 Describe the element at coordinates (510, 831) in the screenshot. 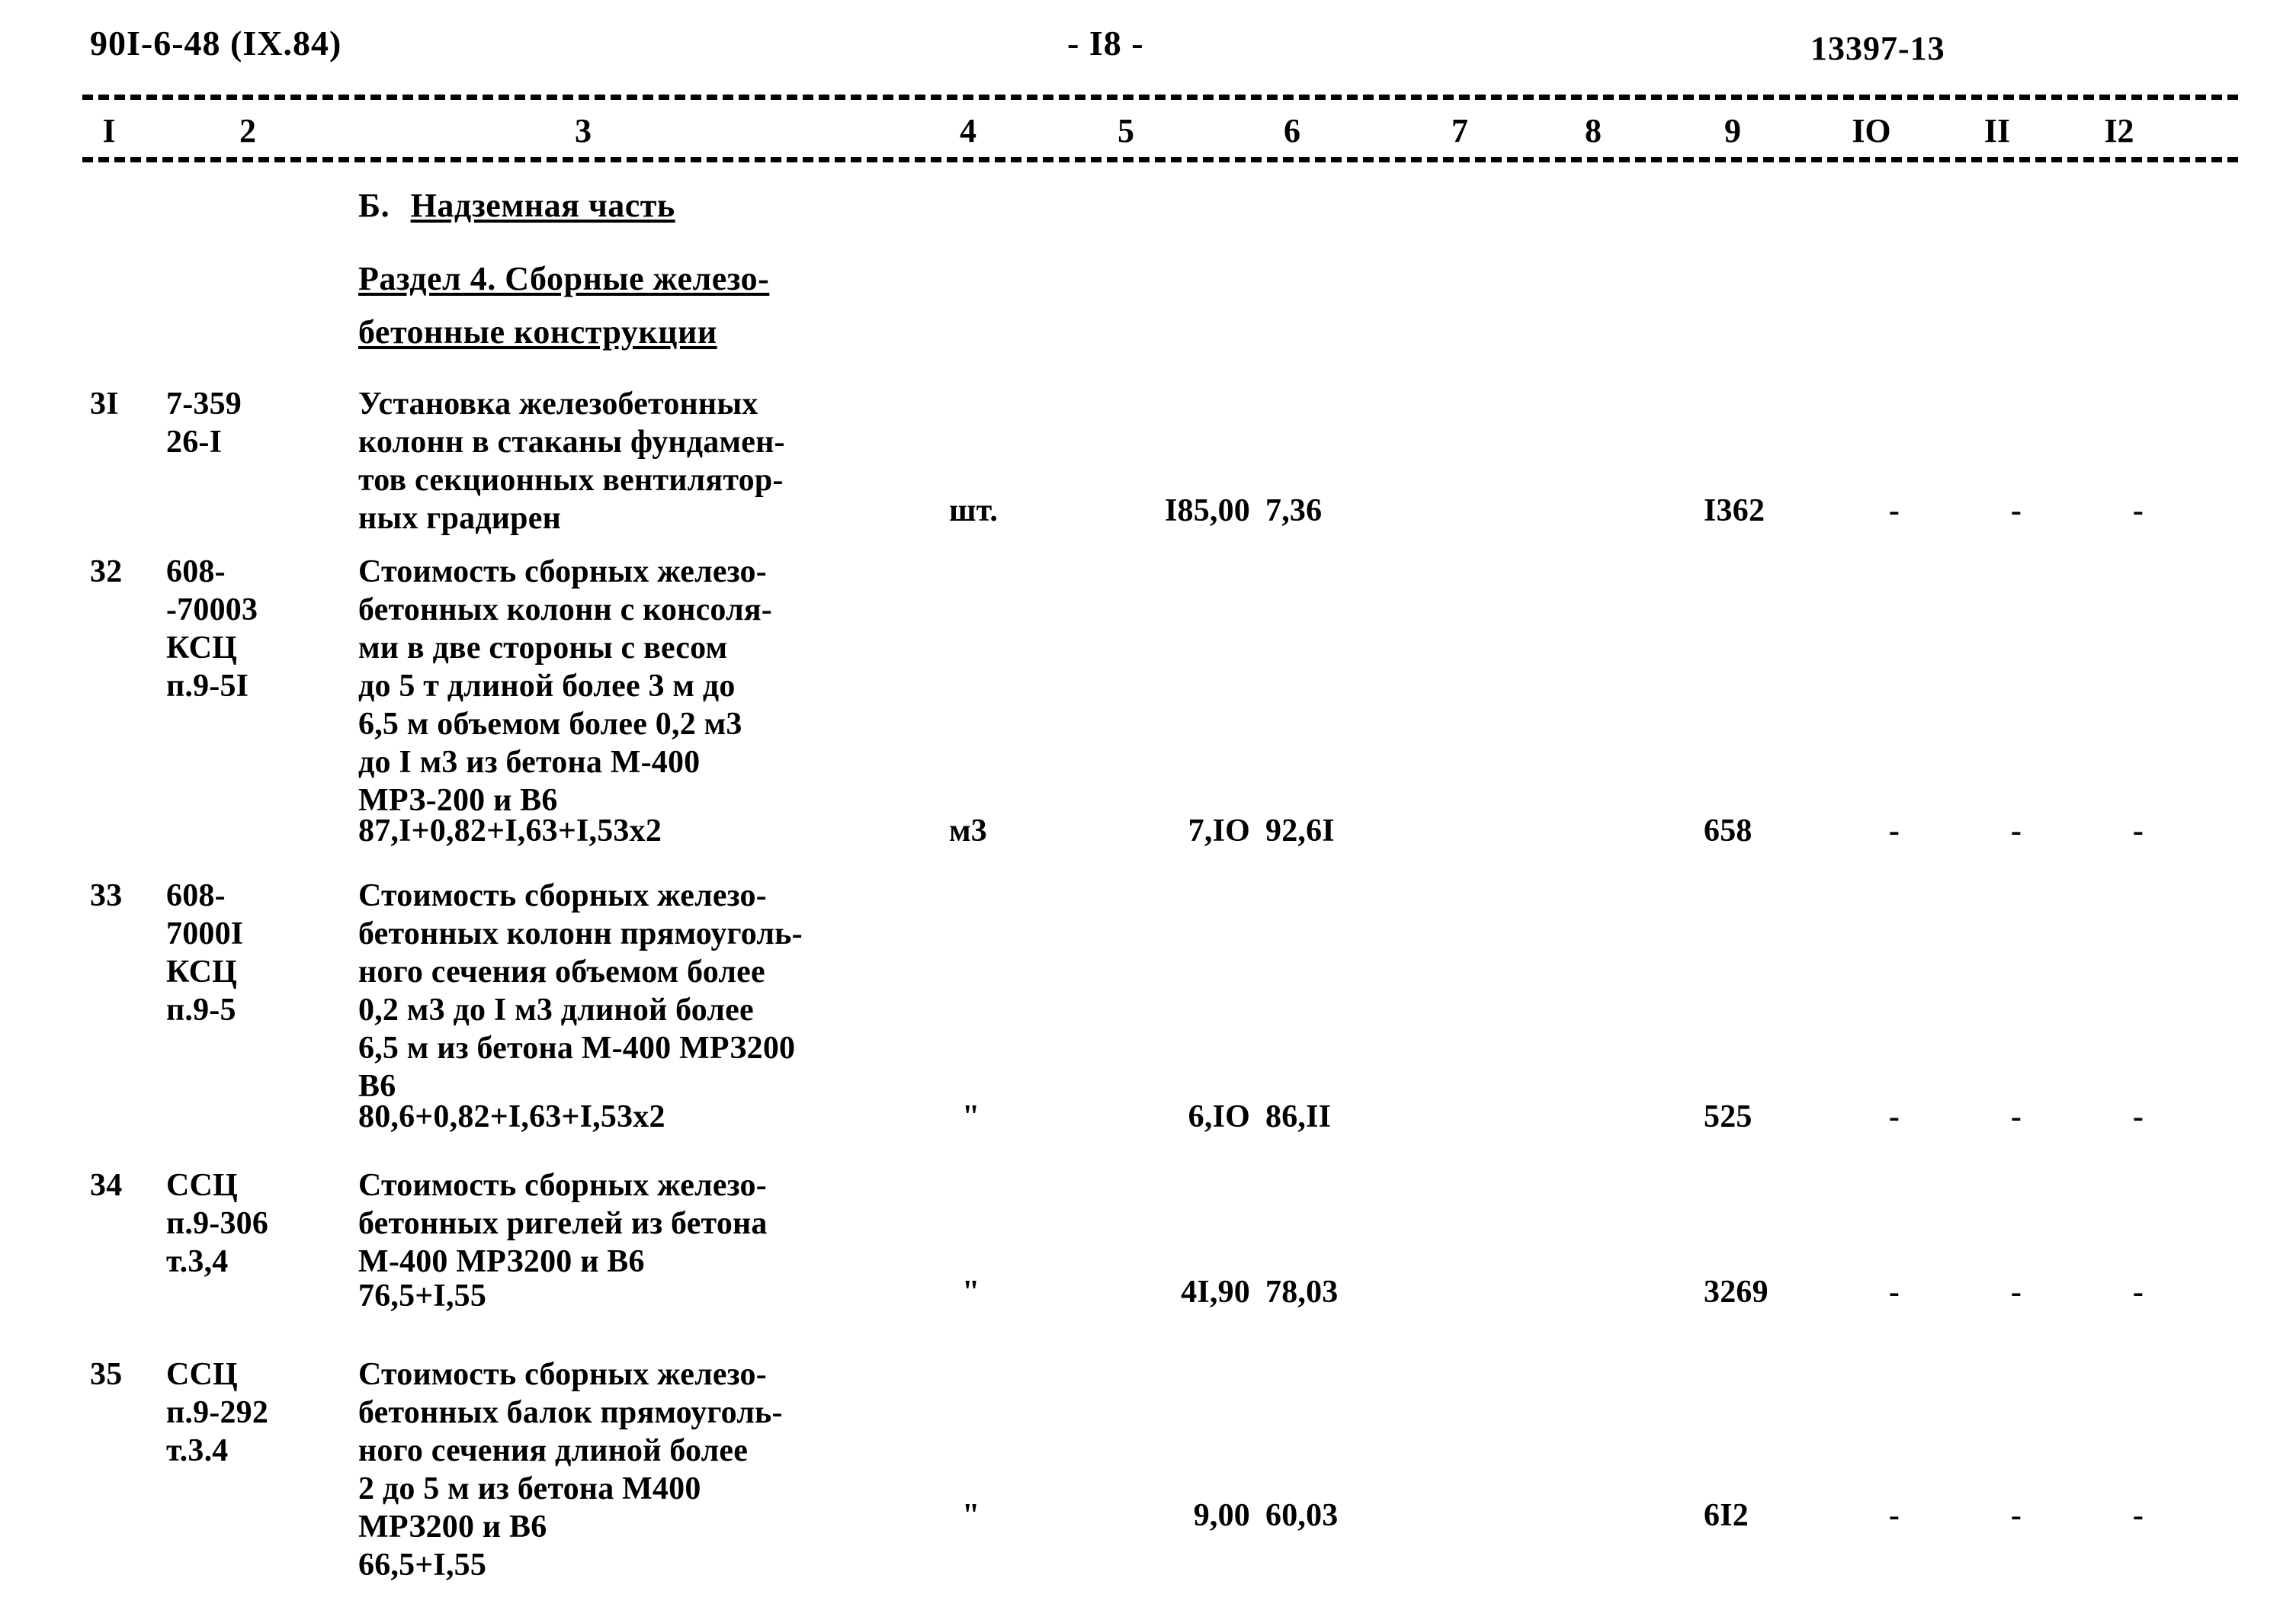

I see `row-formula: 87,I+0,82+I,63+I,53x2` at that location.